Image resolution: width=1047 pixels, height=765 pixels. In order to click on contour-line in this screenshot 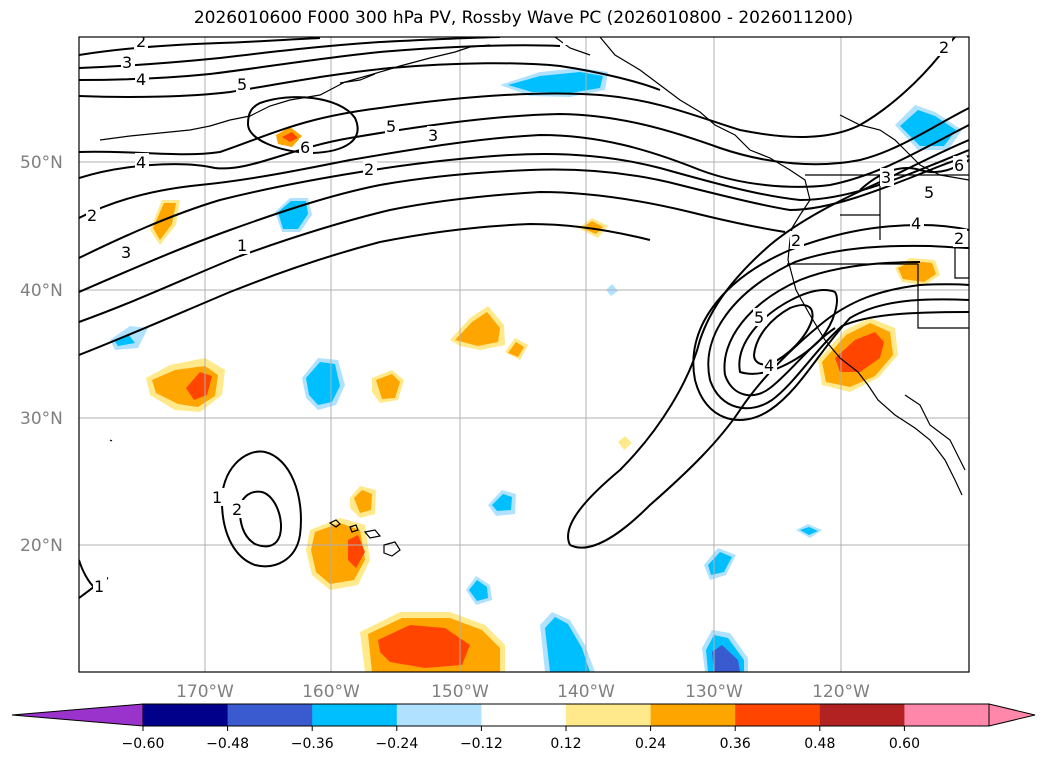, I will do `click(200, 46)`.